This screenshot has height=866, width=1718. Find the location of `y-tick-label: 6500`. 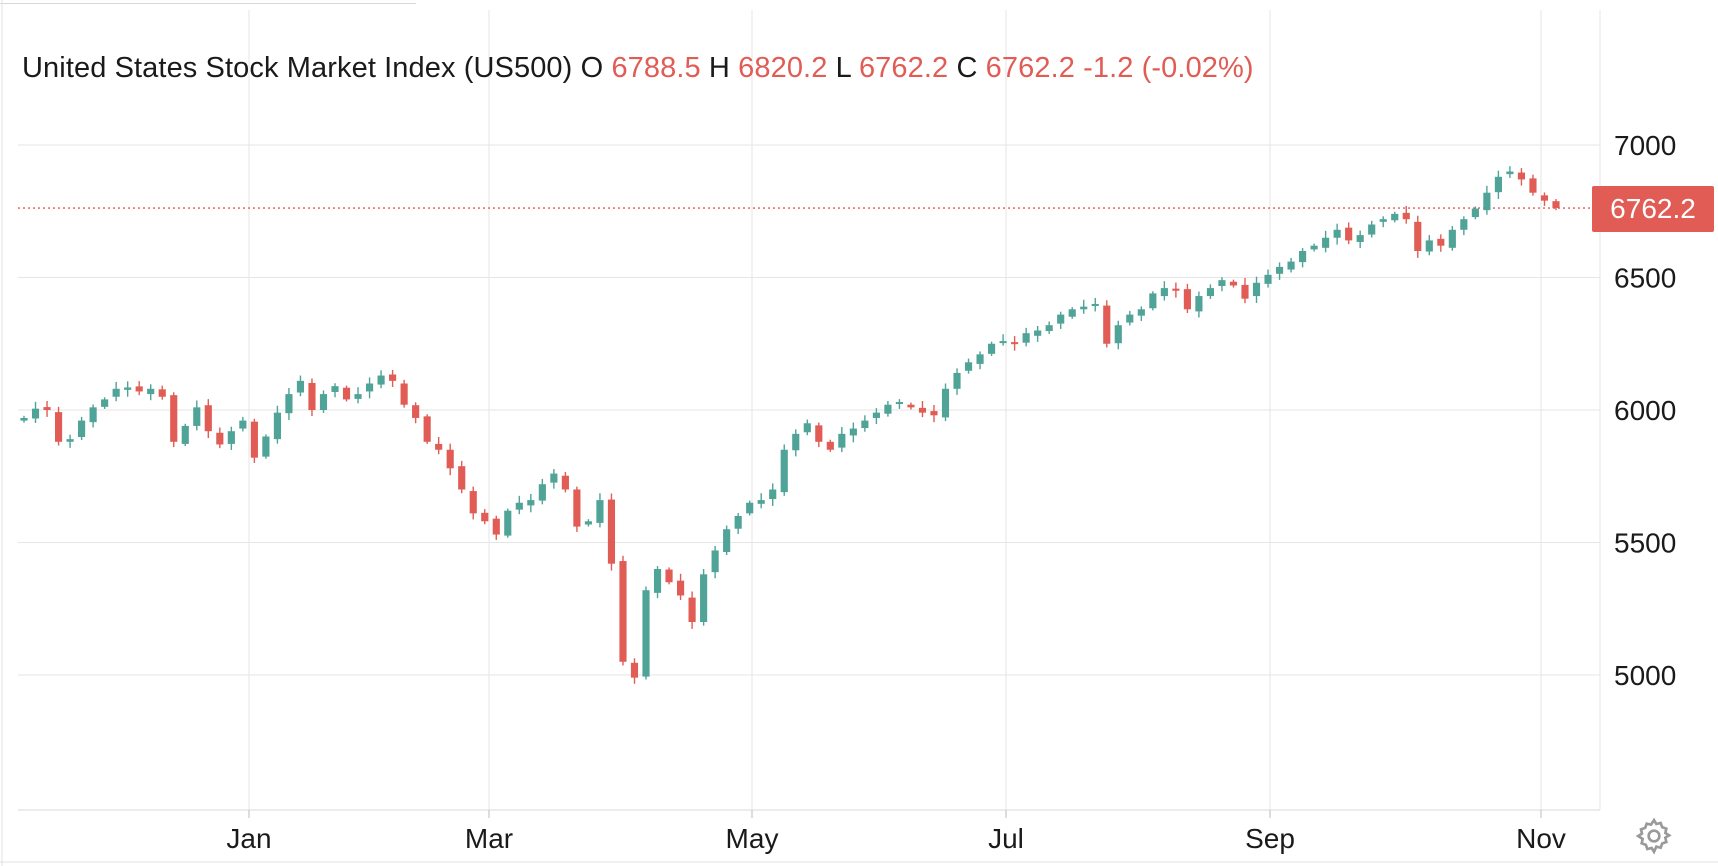

y-tick-label: 6500 is located at coordinates (1645, 278).